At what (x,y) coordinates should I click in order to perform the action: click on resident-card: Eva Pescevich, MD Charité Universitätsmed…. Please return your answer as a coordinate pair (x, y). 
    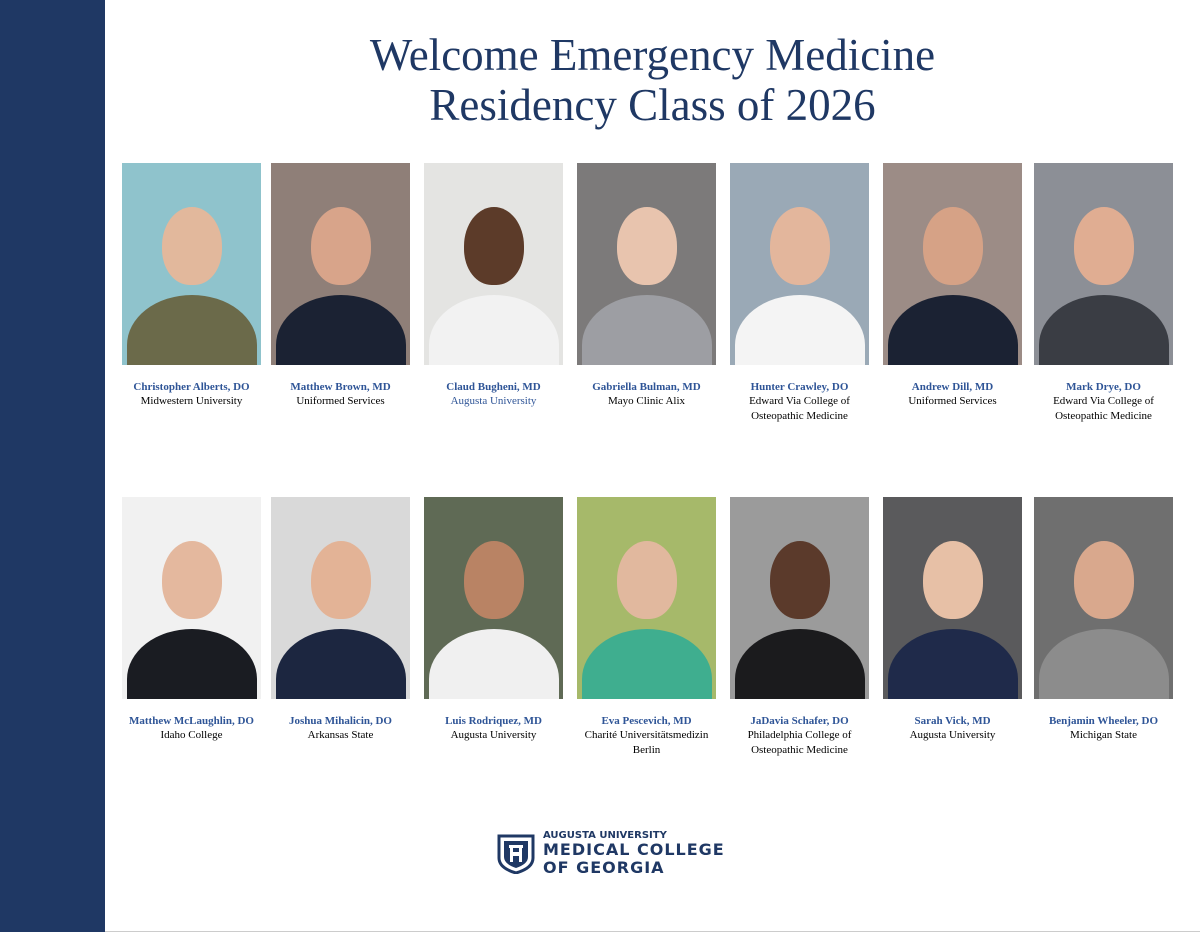
    Looking at the image, I should click on (647, 627).